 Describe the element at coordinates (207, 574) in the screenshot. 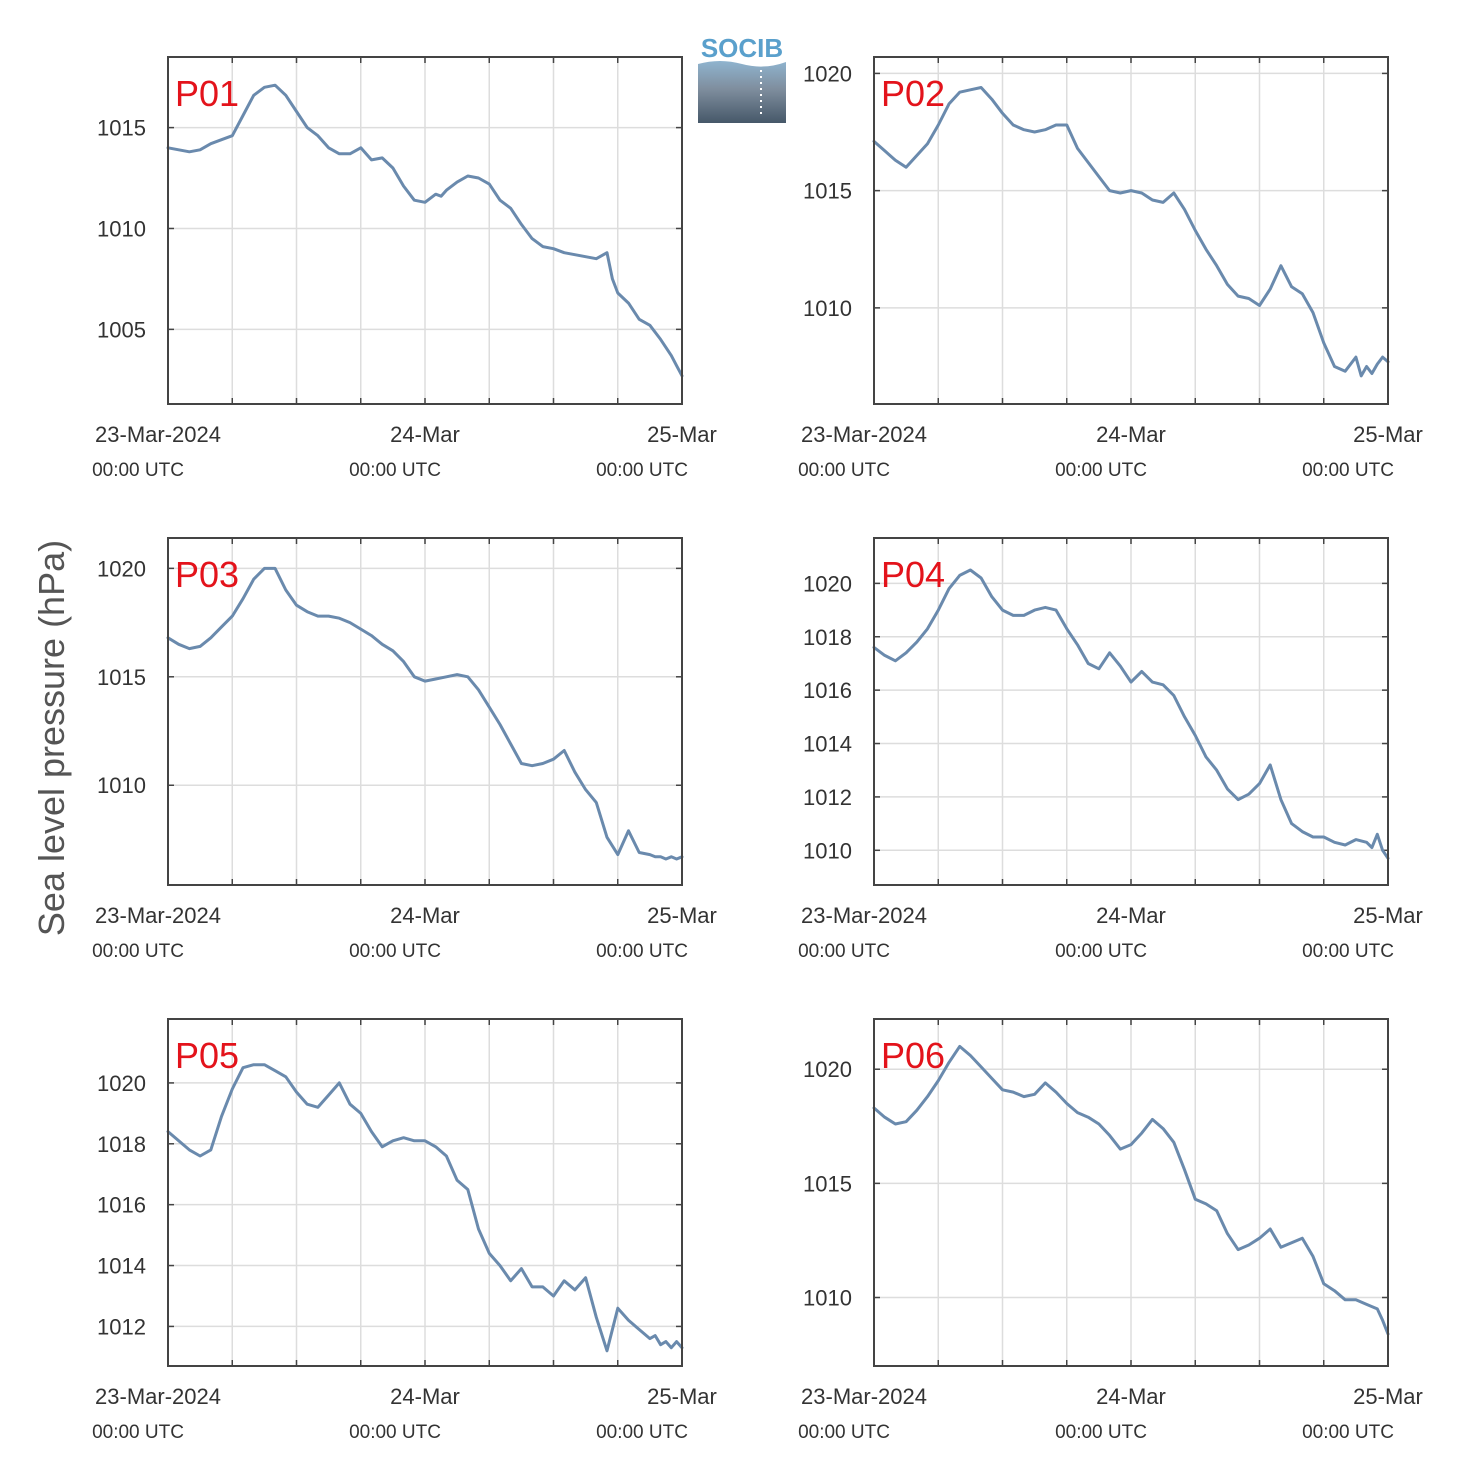

I see `station-label: P03` at that location.